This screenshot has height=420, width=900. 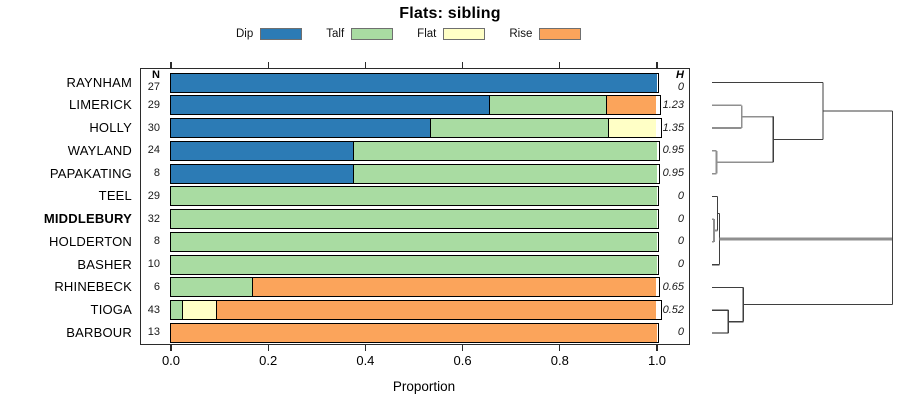 What do you see at coordinates (153, 127) in the screenshot?
I see `n-value: 30` at bounding box center [153, 127].